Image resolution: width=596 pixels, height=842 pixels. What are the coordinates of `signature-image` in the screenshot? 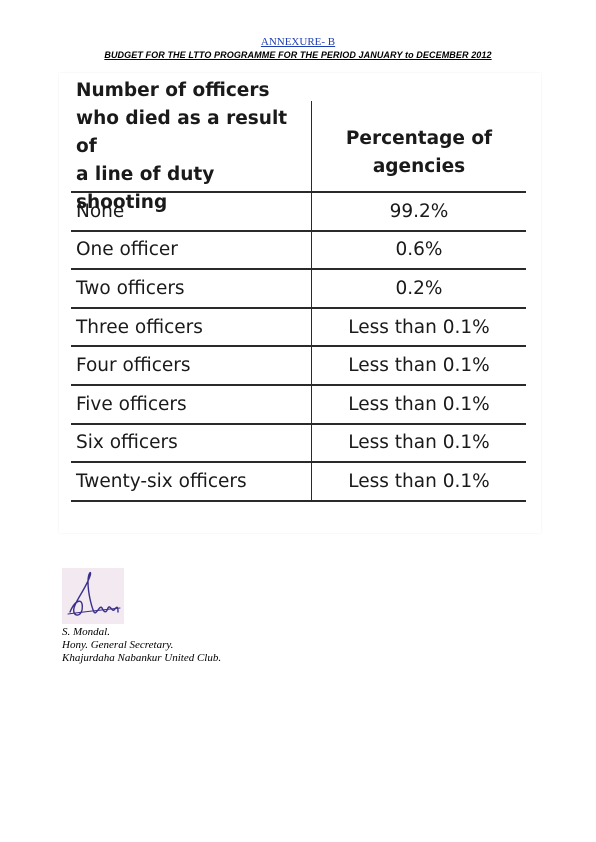 It's located at (93, 596).